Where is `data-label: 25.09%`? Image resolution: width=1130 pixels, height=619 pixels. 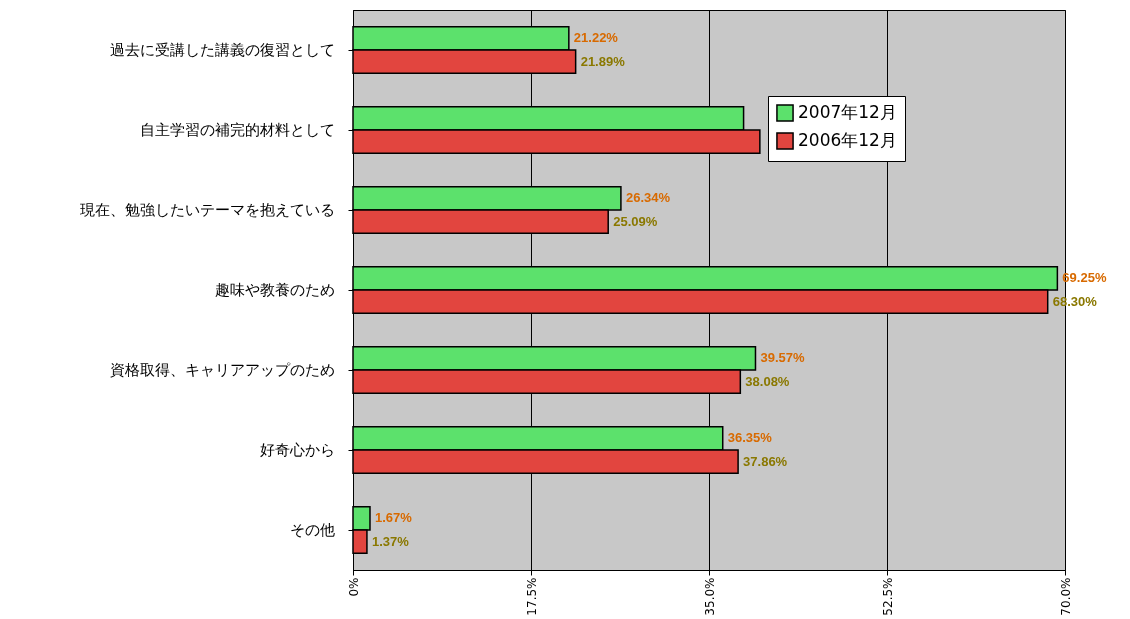 data-label: 25.09% is located at coordinates (635, 221).